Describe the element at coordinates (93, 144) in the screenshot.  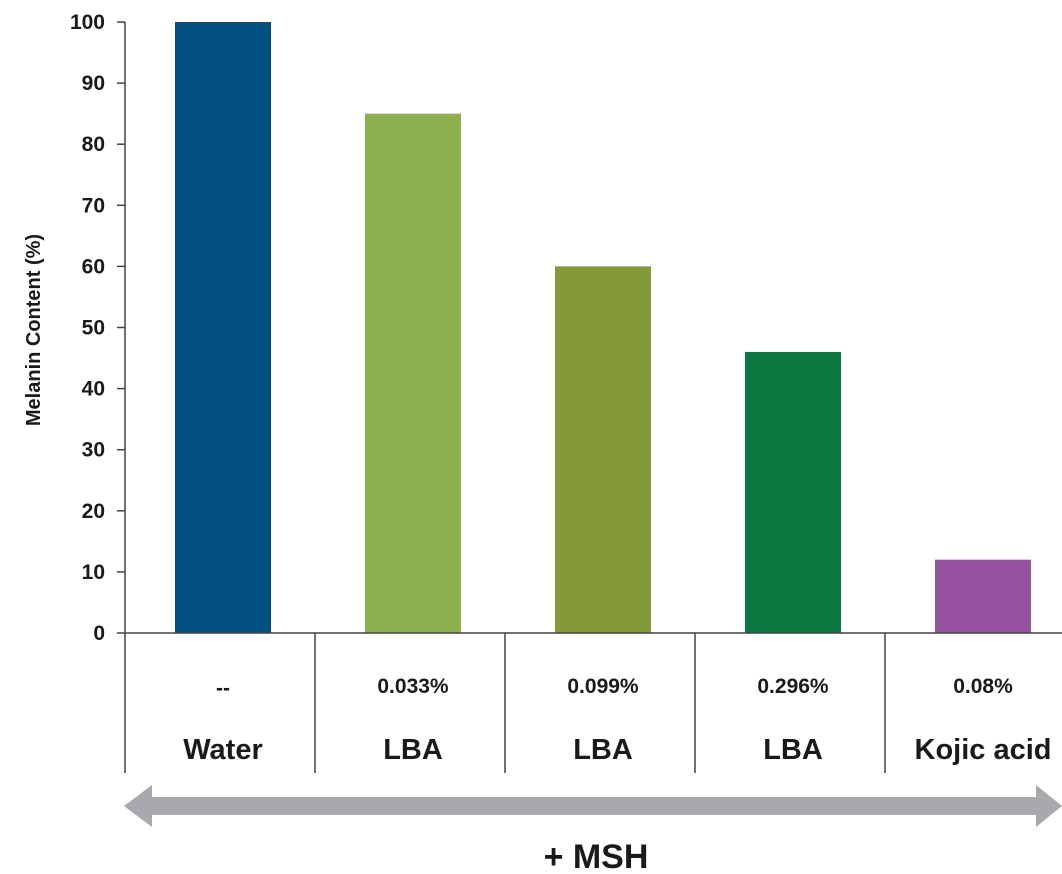
I see `y-tick-label: 80` at that location.